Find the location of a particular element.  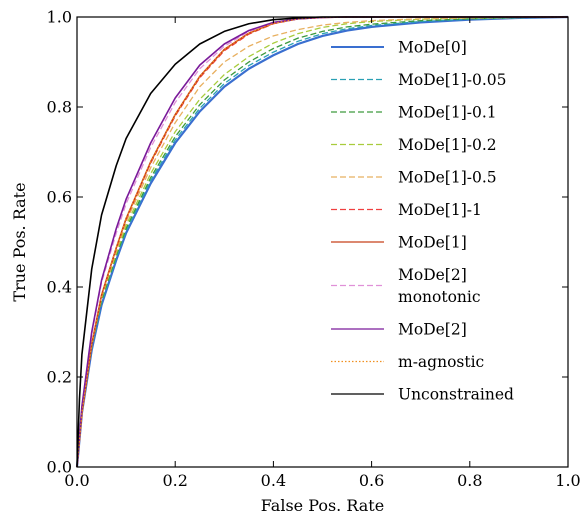

legend-label-7: MoDe[2] is located at coordinates (432, 275).